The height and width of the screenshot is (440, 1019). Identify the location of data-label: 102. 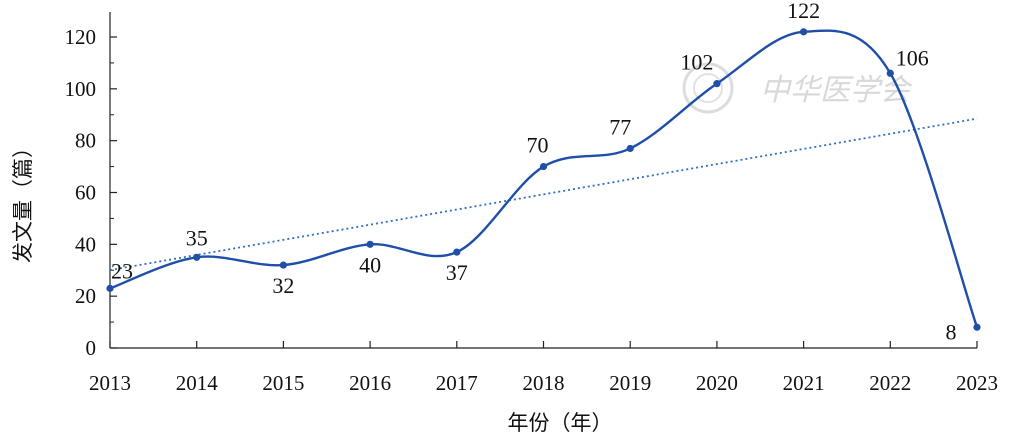
(696, 62).